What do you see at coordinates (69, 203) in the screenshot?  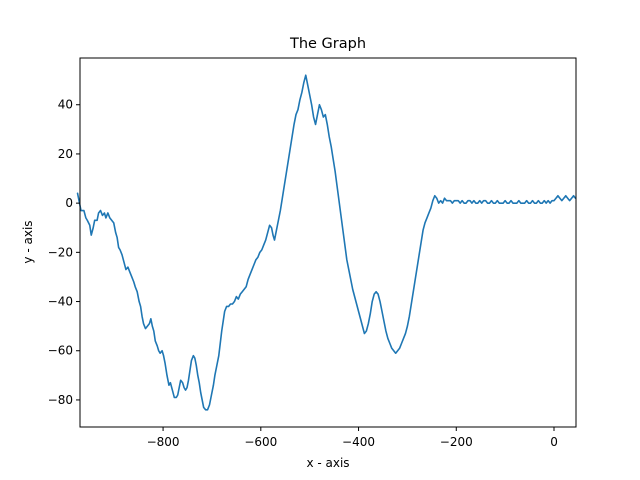 I see `y-tick-label: 0` at bounding box center [69, 203].